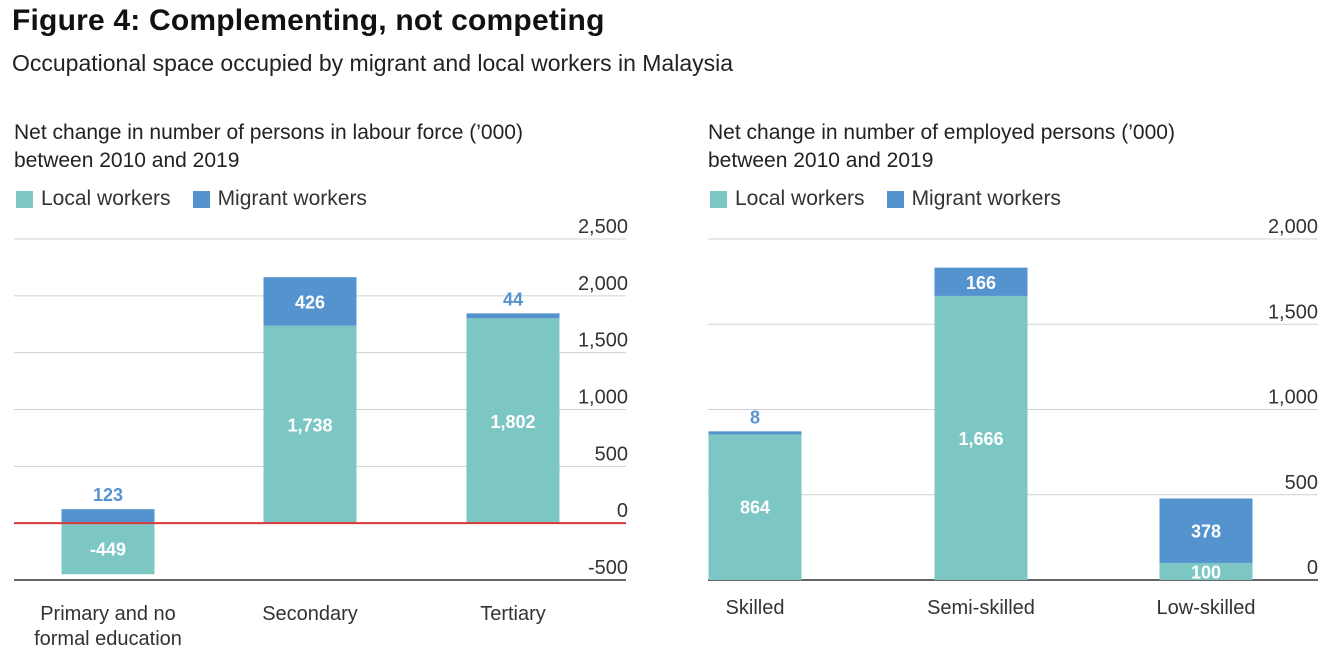 This screenshot has height=658, width=1328. What do you see at coordinates (1206, 608) in the screenshot?
I see `right-category-label: Low-skilled` at bounding box center [1206, 608].